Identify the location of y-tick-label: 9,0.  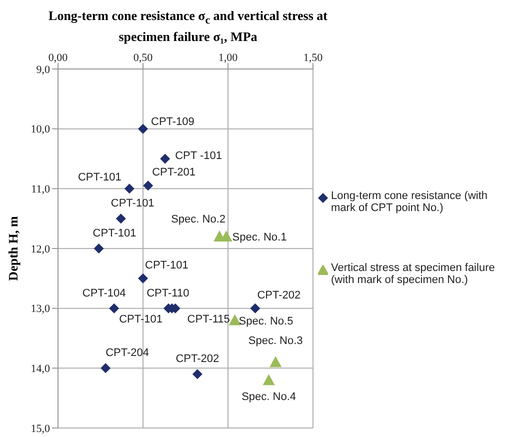
(43, 70).